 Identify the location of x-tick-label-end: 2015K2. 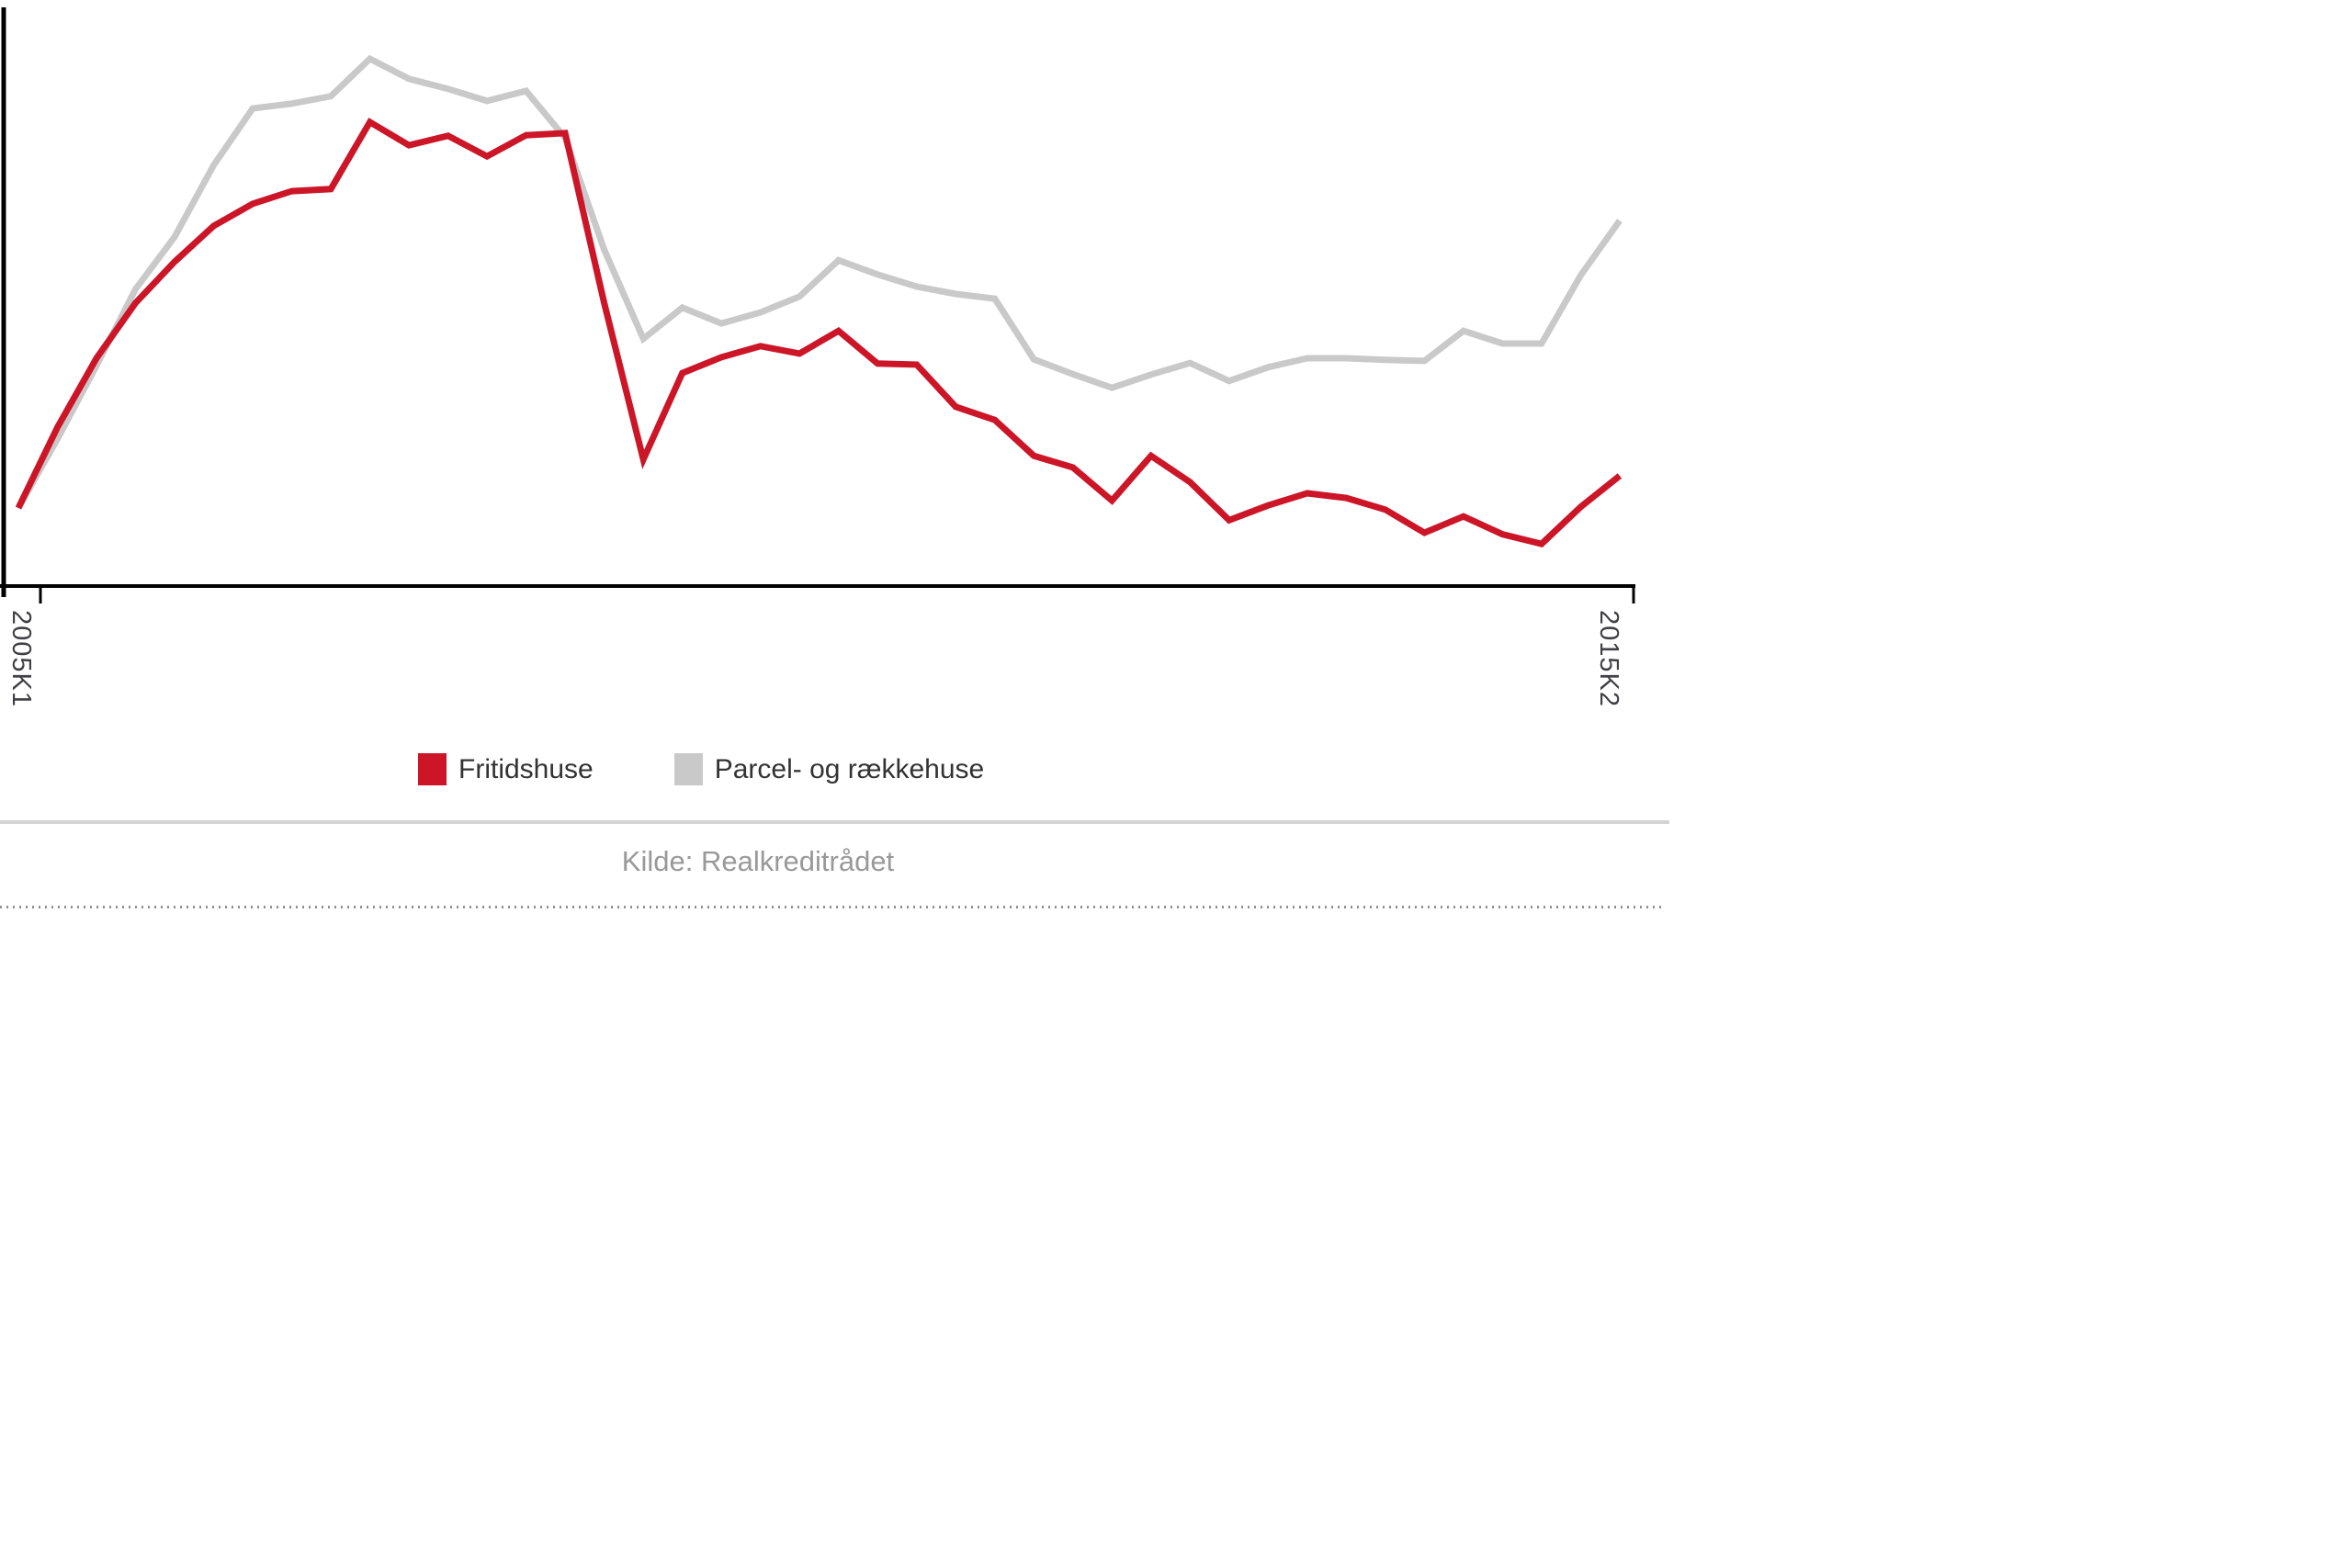
(1608, 659).